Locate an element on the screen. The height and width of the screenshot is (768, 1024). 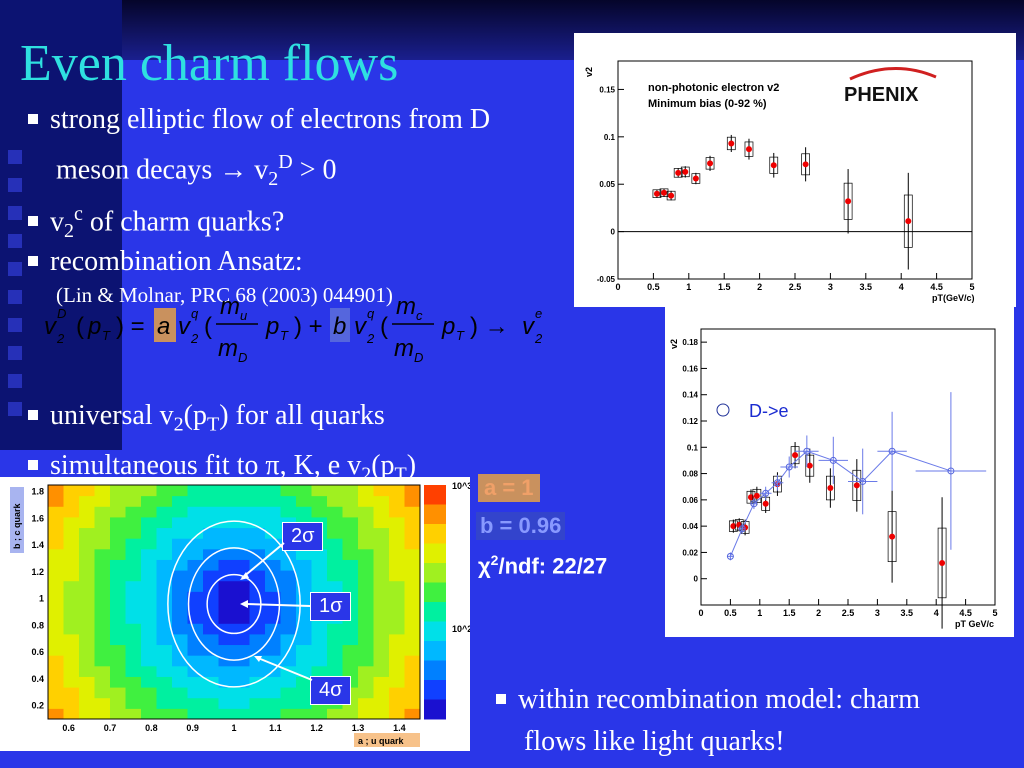
z-tick-label: 10^3 is located at coordinates (461, 486).